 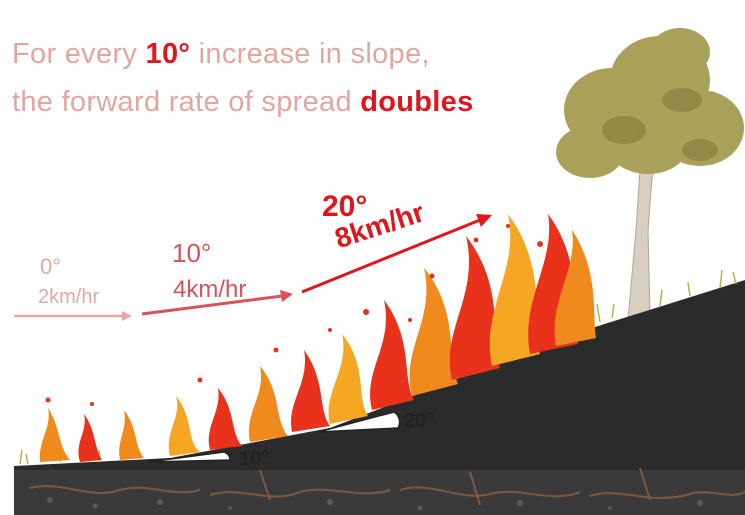 What do you see at coordinates (417, 102) in the screenshot?
I see `headline-emphasis-doubles: doubles` at bounding box center [417, 102].